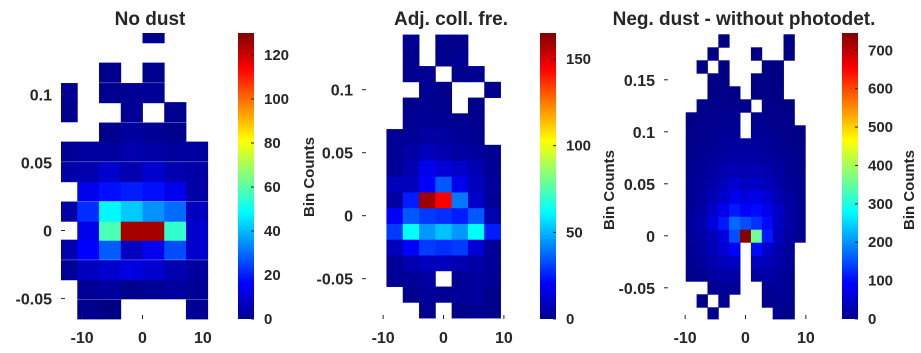  I want to click on y-tick-label: -0.05, so click(34, 300).